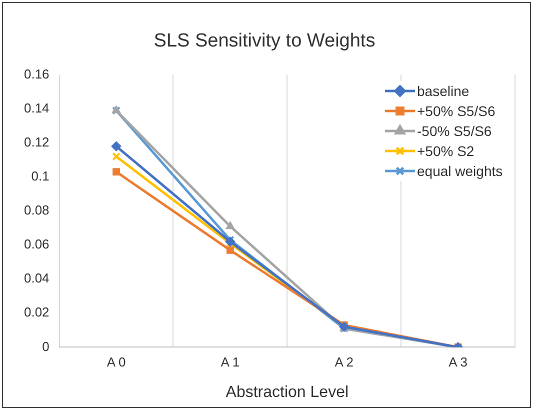  What do you see at coordinates (456, 111) in the screenshot?
I see `legend-label: +50% S5/S6` at bounding box center [456, 111].